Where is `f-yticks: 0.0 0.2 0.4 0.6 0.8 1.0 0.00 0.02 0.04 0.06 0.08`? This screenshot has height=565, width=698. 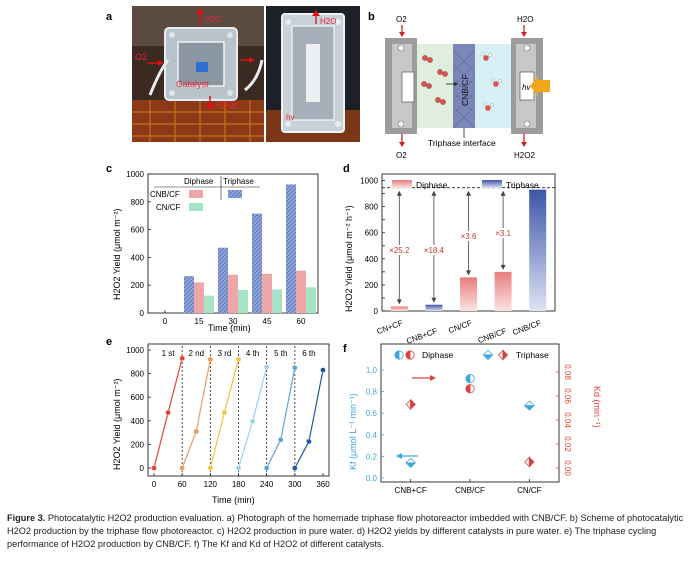
f-yticks: 0.0 0.2 0.4 0.6 0.8 1.0 0.00 0.02 0.04 0.06 0.08 is located at coordinates (469, 423).